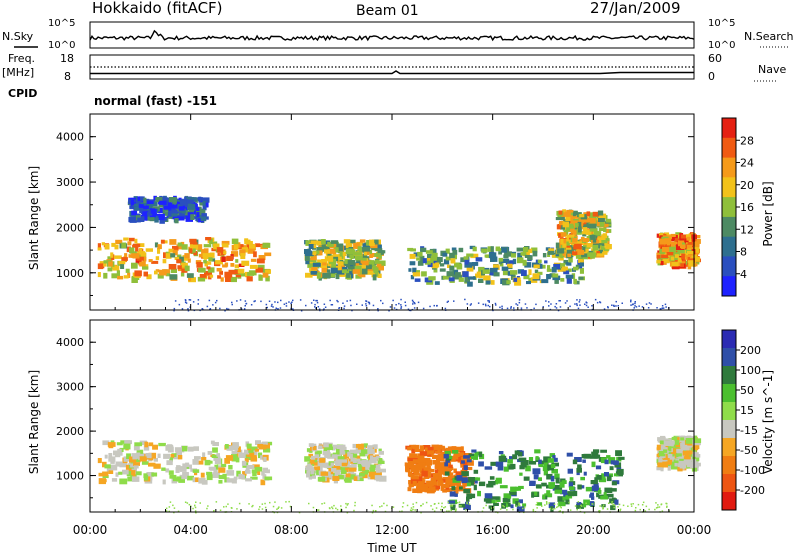 The width and height of the screenshot is (800, 554). What do you see at coordinates (729, 187) in the screenshot?
I see `colorbar-block` at bounding box center [729, 187].